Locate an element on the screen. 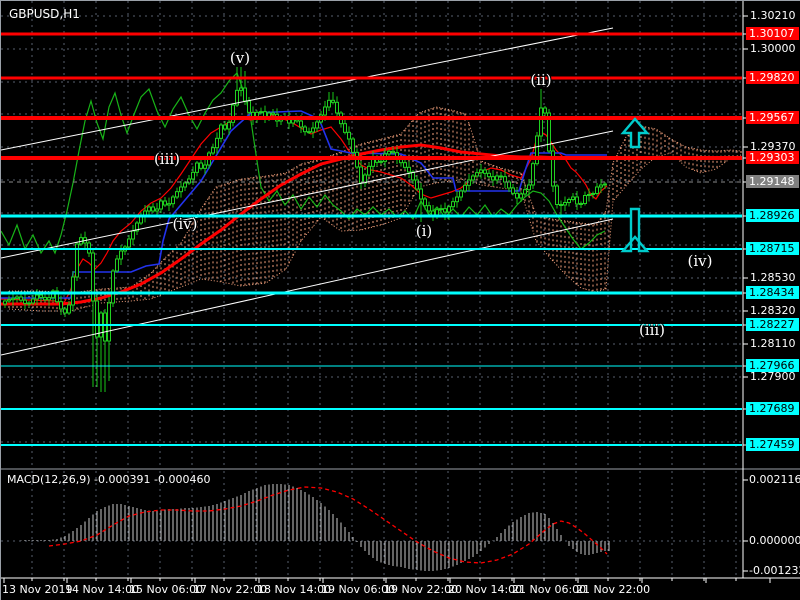 The width and height of the screenshot is (800, 600). time-axis-label: 13 Nov 2019 is located at coordinates (37, 589).